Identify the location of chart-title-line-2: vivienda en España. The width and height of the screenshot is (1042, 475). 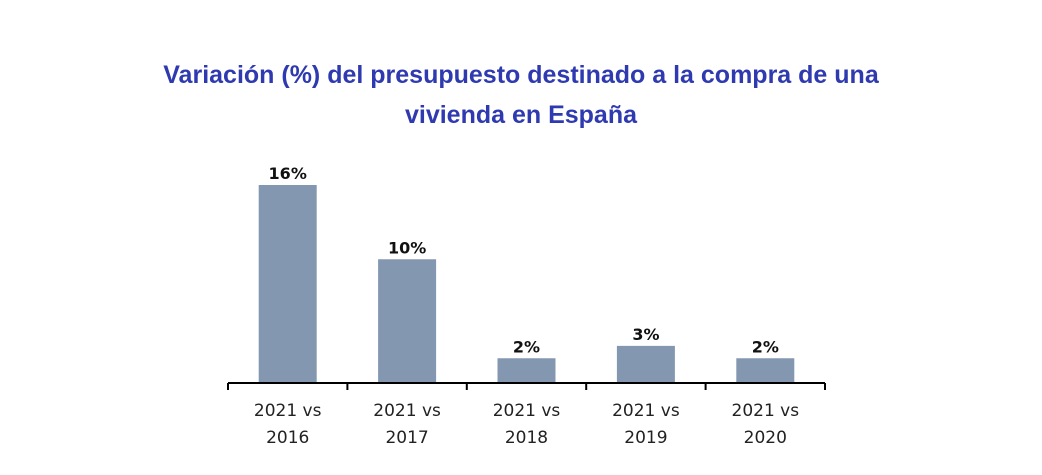
(521, 115).